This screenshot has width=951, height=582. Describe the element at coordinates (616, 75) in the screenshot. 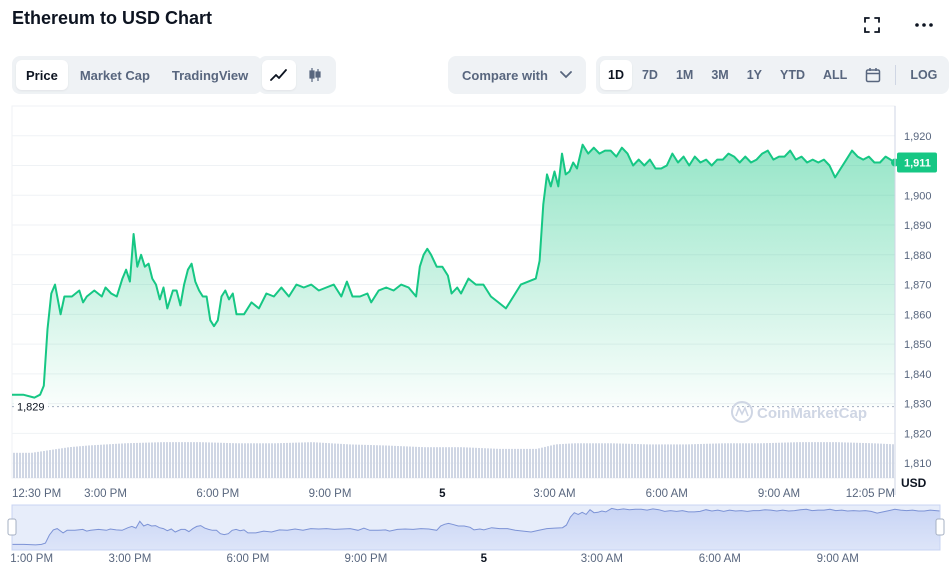

I see `range-1d: 1D` at that location.